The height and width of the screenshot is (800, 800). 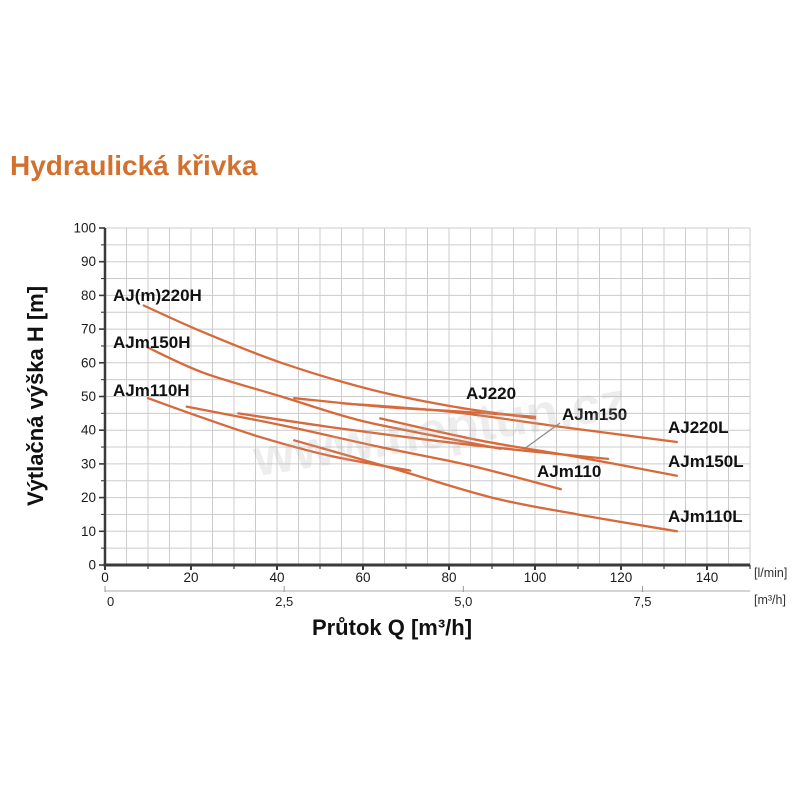 What do you see at coordinates (134, 165) in the screenshot?
I see `page-title: Hydraulická křivka` at bounding box center [134, 165].